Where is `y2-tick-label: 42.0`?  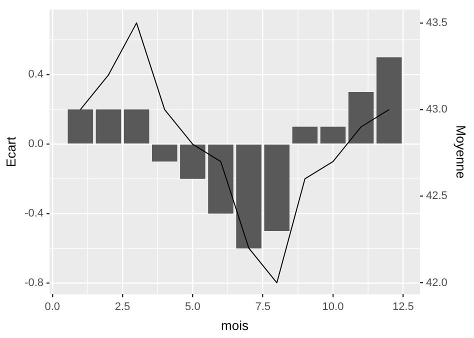 y2-tick-label: 42.0 is located at coordinates (437, 282).